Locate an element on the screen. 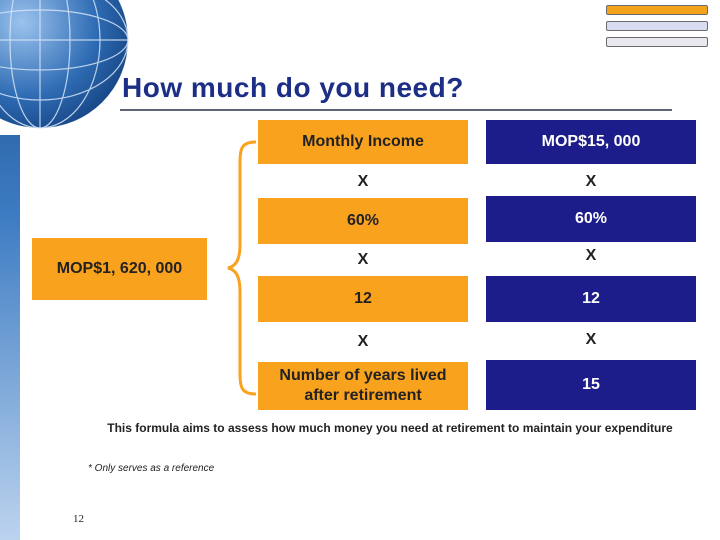  side-gradient-band is located at coordinates (10, 270).